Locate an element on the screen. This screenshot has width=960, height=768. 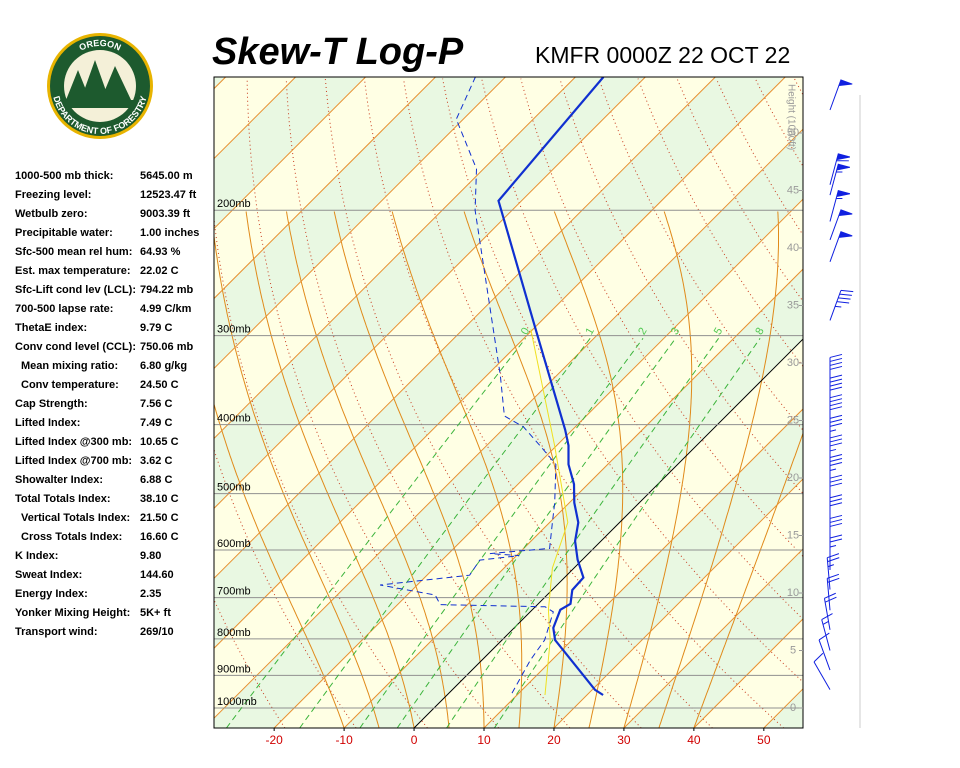
stat-label: Sfc-Lift cond lev (LCL): is located at coordinates (75, 290).